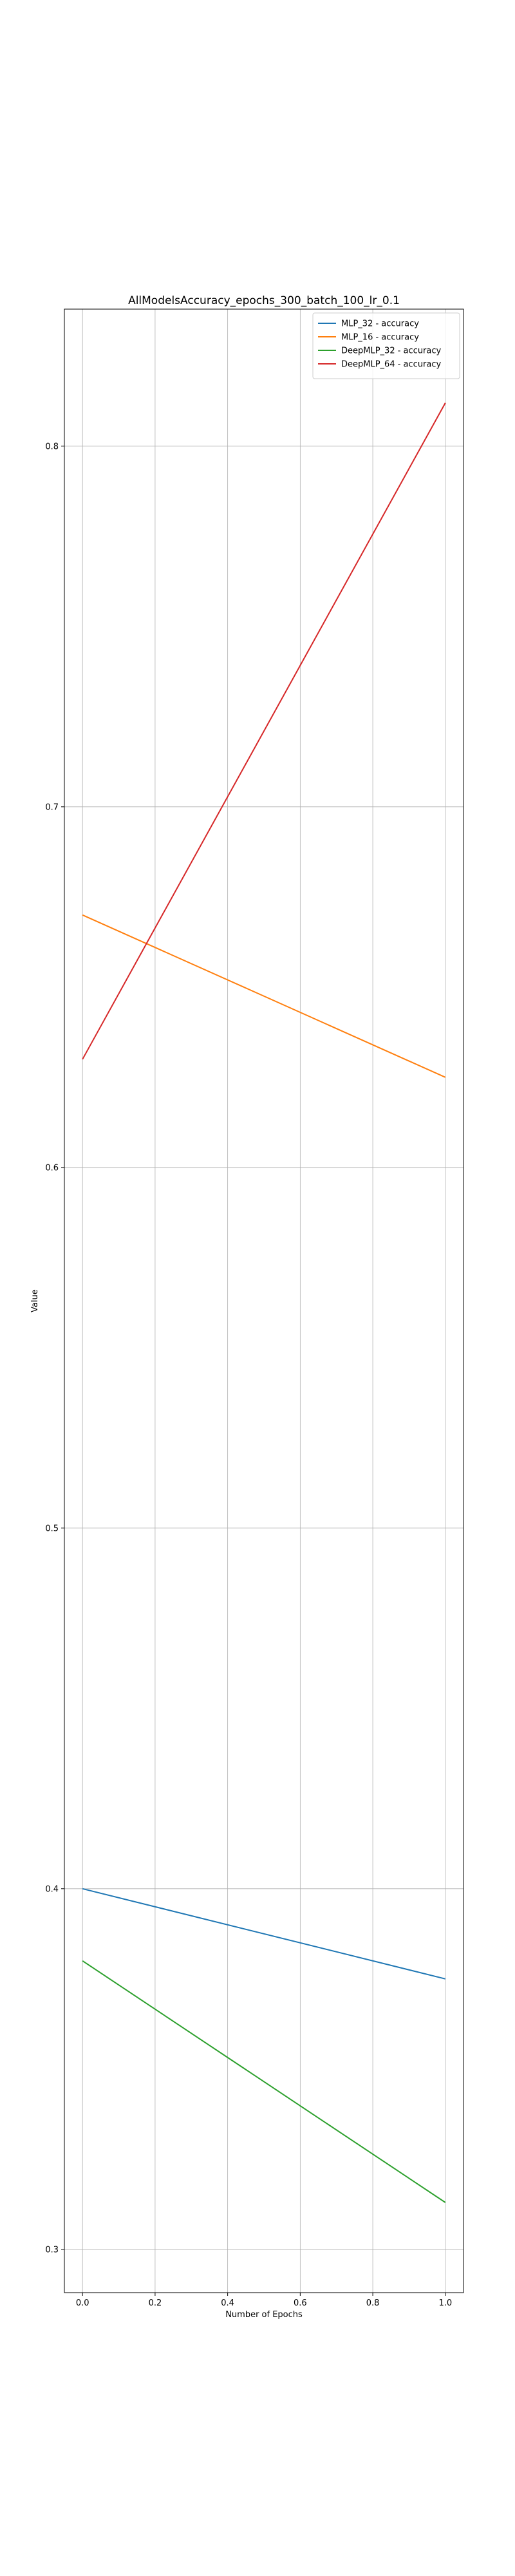 The height and width of the screenshot is (2576, 515). Describe the element at coordinates (52, 447) in the screenshot. I see `y-tick-label: 0.8` at that location.